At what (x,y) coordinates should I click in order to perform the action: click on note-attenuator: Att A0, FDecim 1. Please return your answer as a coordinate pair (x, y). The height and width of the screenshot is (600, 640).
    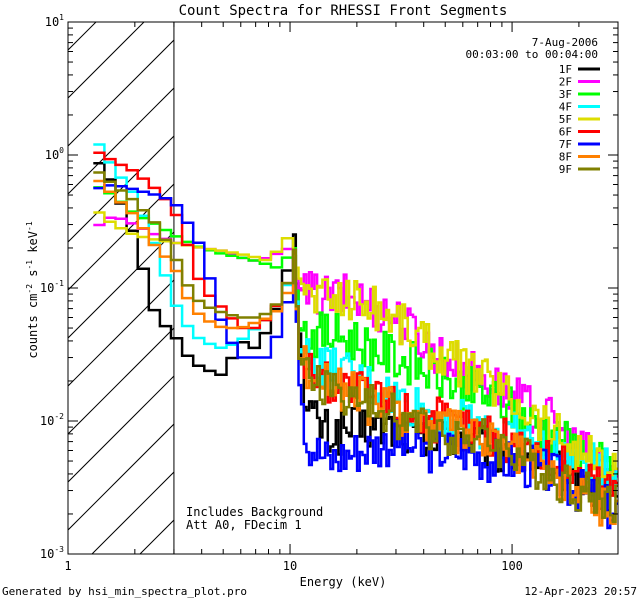
    Looking at the image, I should click on (244, 525).